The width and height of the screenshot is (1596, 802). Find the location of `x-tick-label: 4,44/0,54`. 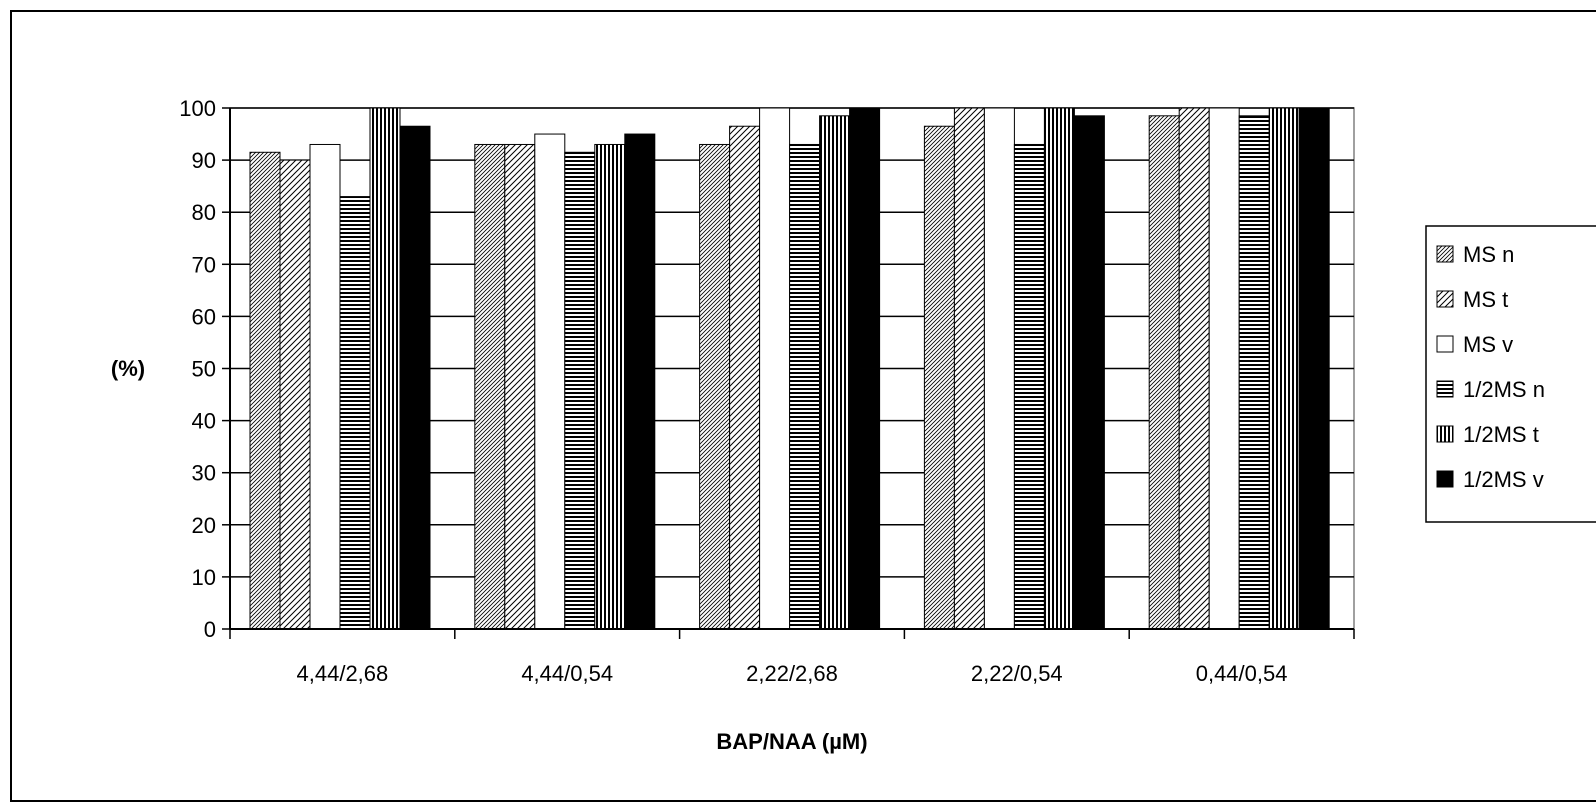

x-tick-label: 4,44/0,54 is located at coordinates (567, 673).